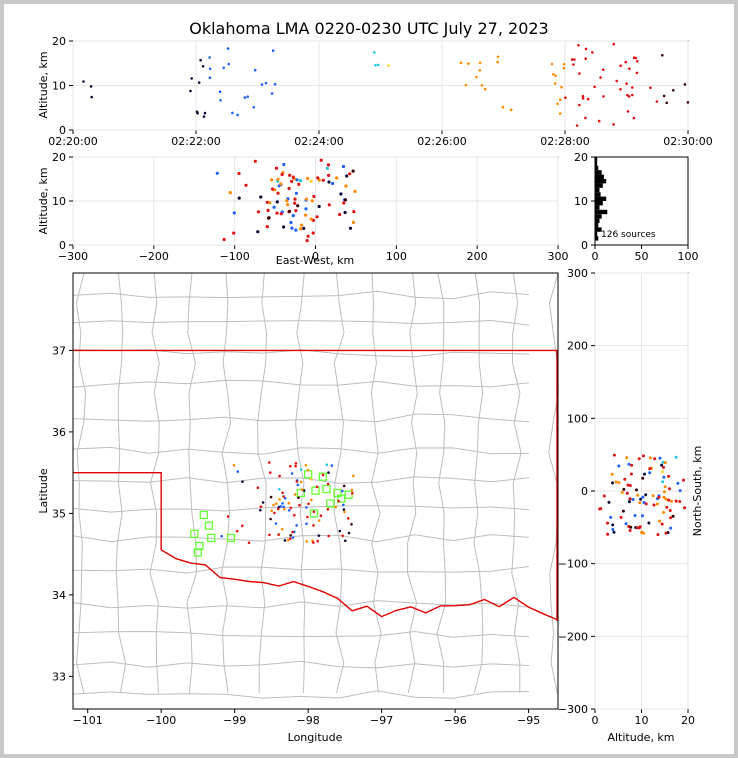 The width and height of the screenshot is (738, 758). I want to click on ns-altitude-ytick-label: 300, so click(577, 273).